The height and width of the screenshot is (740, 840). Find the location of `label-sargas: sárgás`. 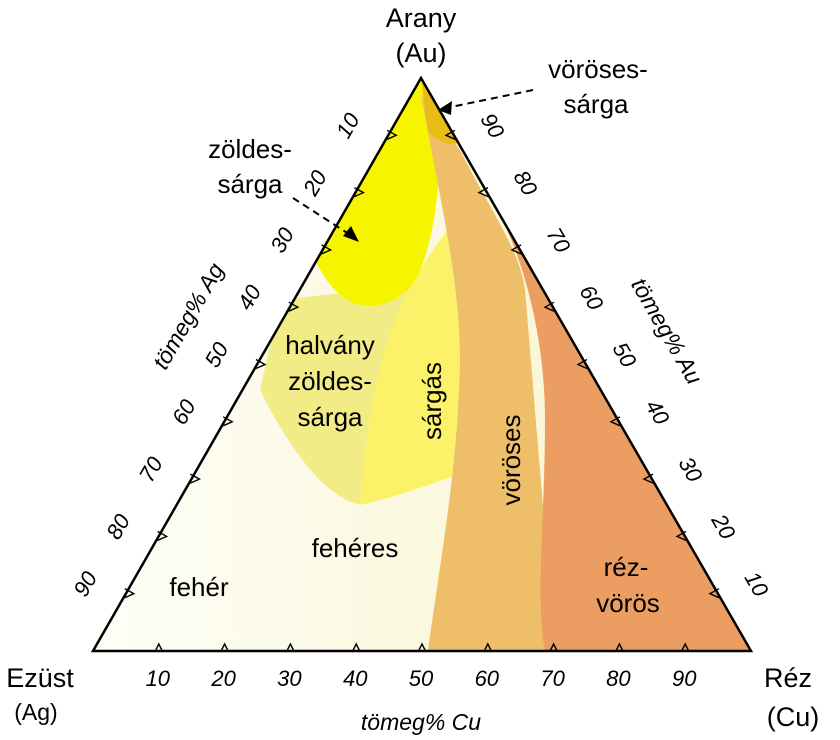

label-sargas: sárgás is located at coordinates (432, 401).